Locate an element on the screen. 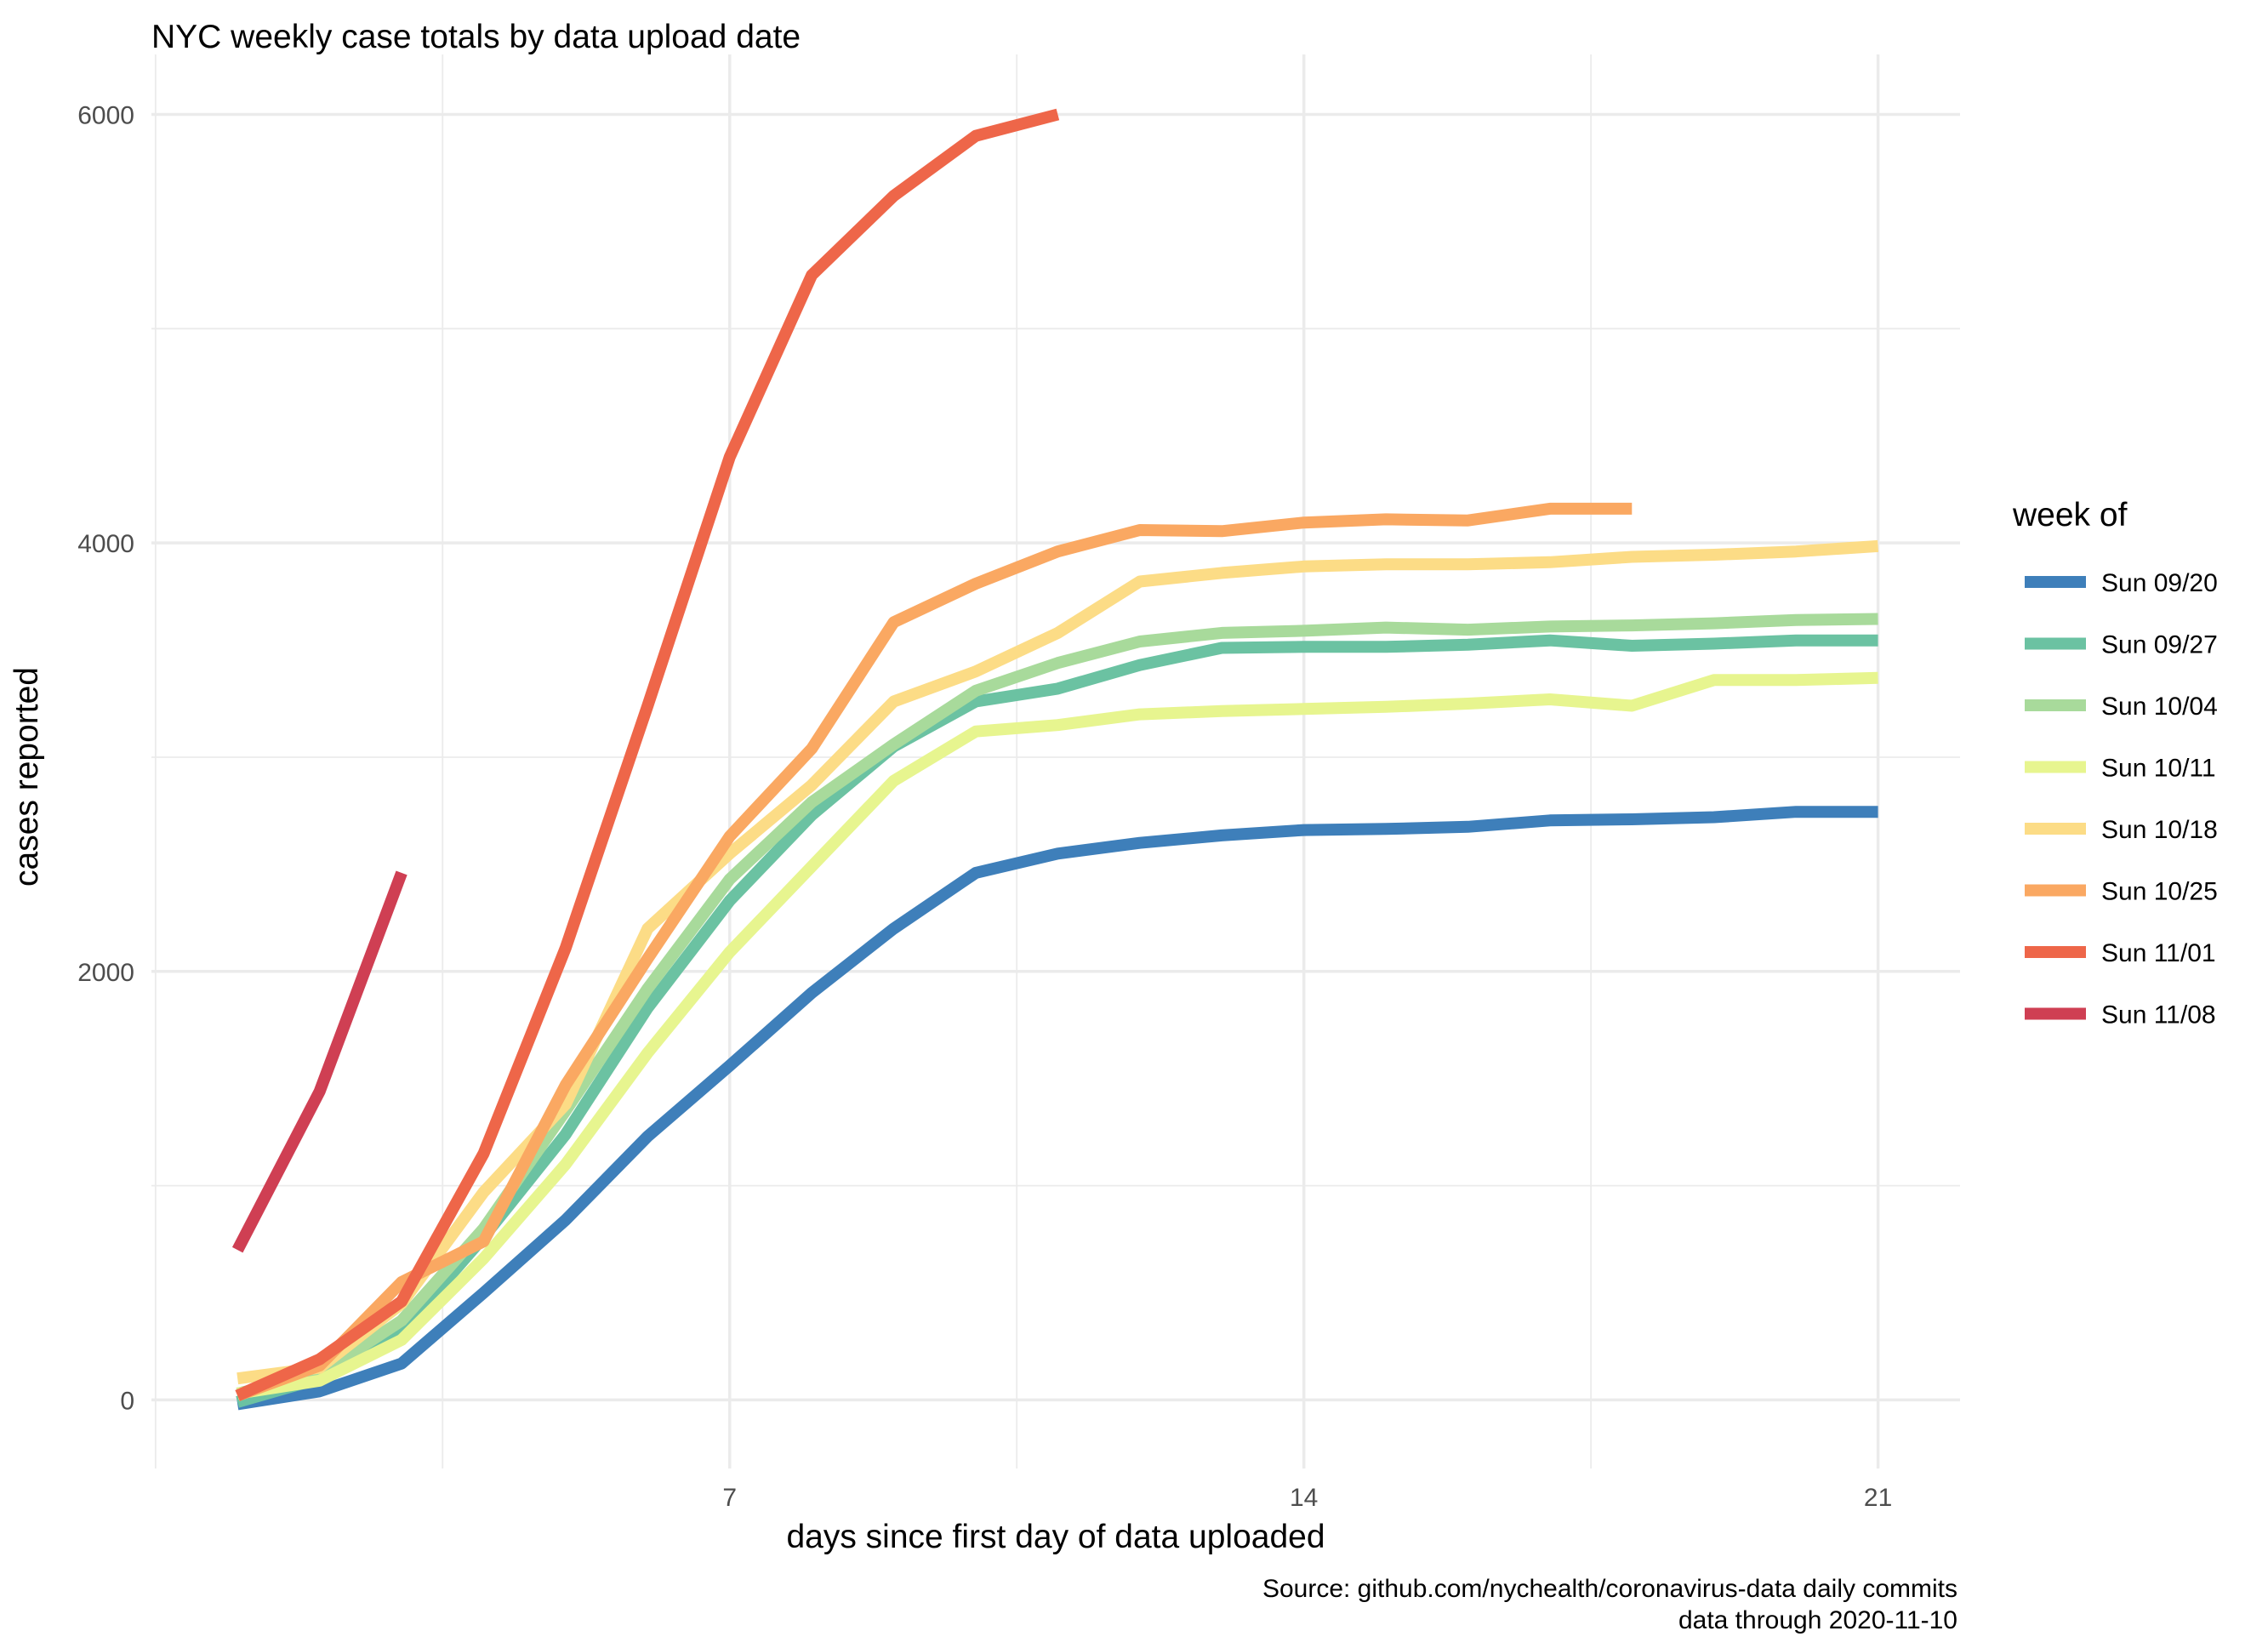 This screenshot has height=1648, width=2268. y-axis-label: cases reported is located at coordinates (27, 777).